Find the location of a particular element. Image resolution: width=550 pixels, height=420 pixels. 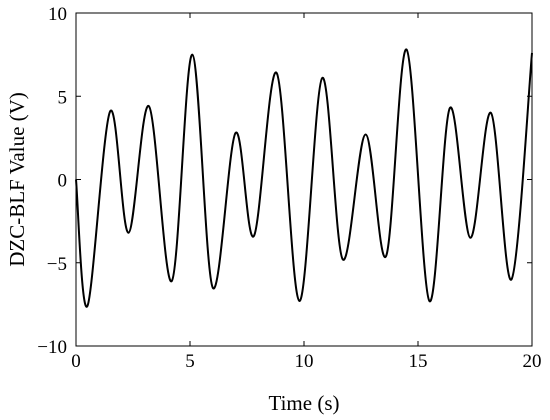

y-tick-label: −5 is located at coordinates (57, 264).